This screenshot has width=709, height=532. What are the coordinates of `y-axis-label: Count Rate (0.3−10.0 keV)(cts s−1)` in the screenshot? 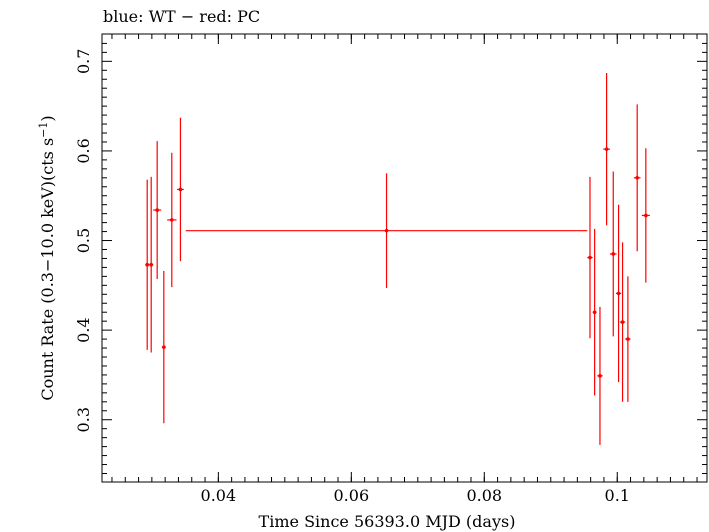 It's located at (47, 257).